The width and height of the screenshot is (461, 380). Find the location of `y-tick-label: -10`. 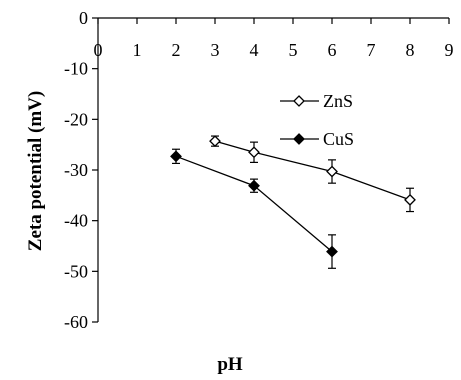

y-tick-label: -10 is located at coordinates (76, 69).